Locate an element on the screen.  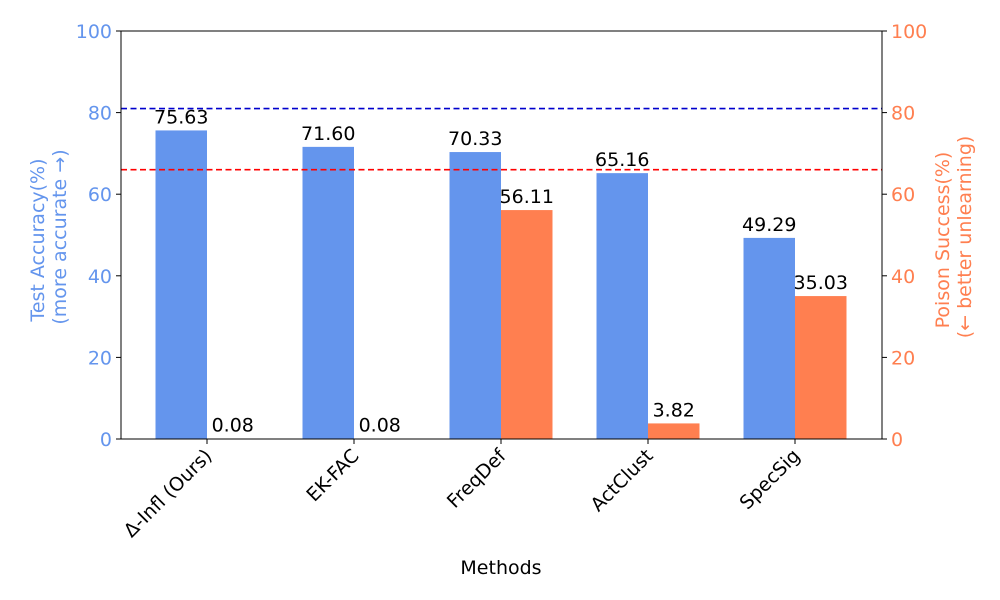
poison-bar-label: 56.11 is located at coordinates (527, 197).